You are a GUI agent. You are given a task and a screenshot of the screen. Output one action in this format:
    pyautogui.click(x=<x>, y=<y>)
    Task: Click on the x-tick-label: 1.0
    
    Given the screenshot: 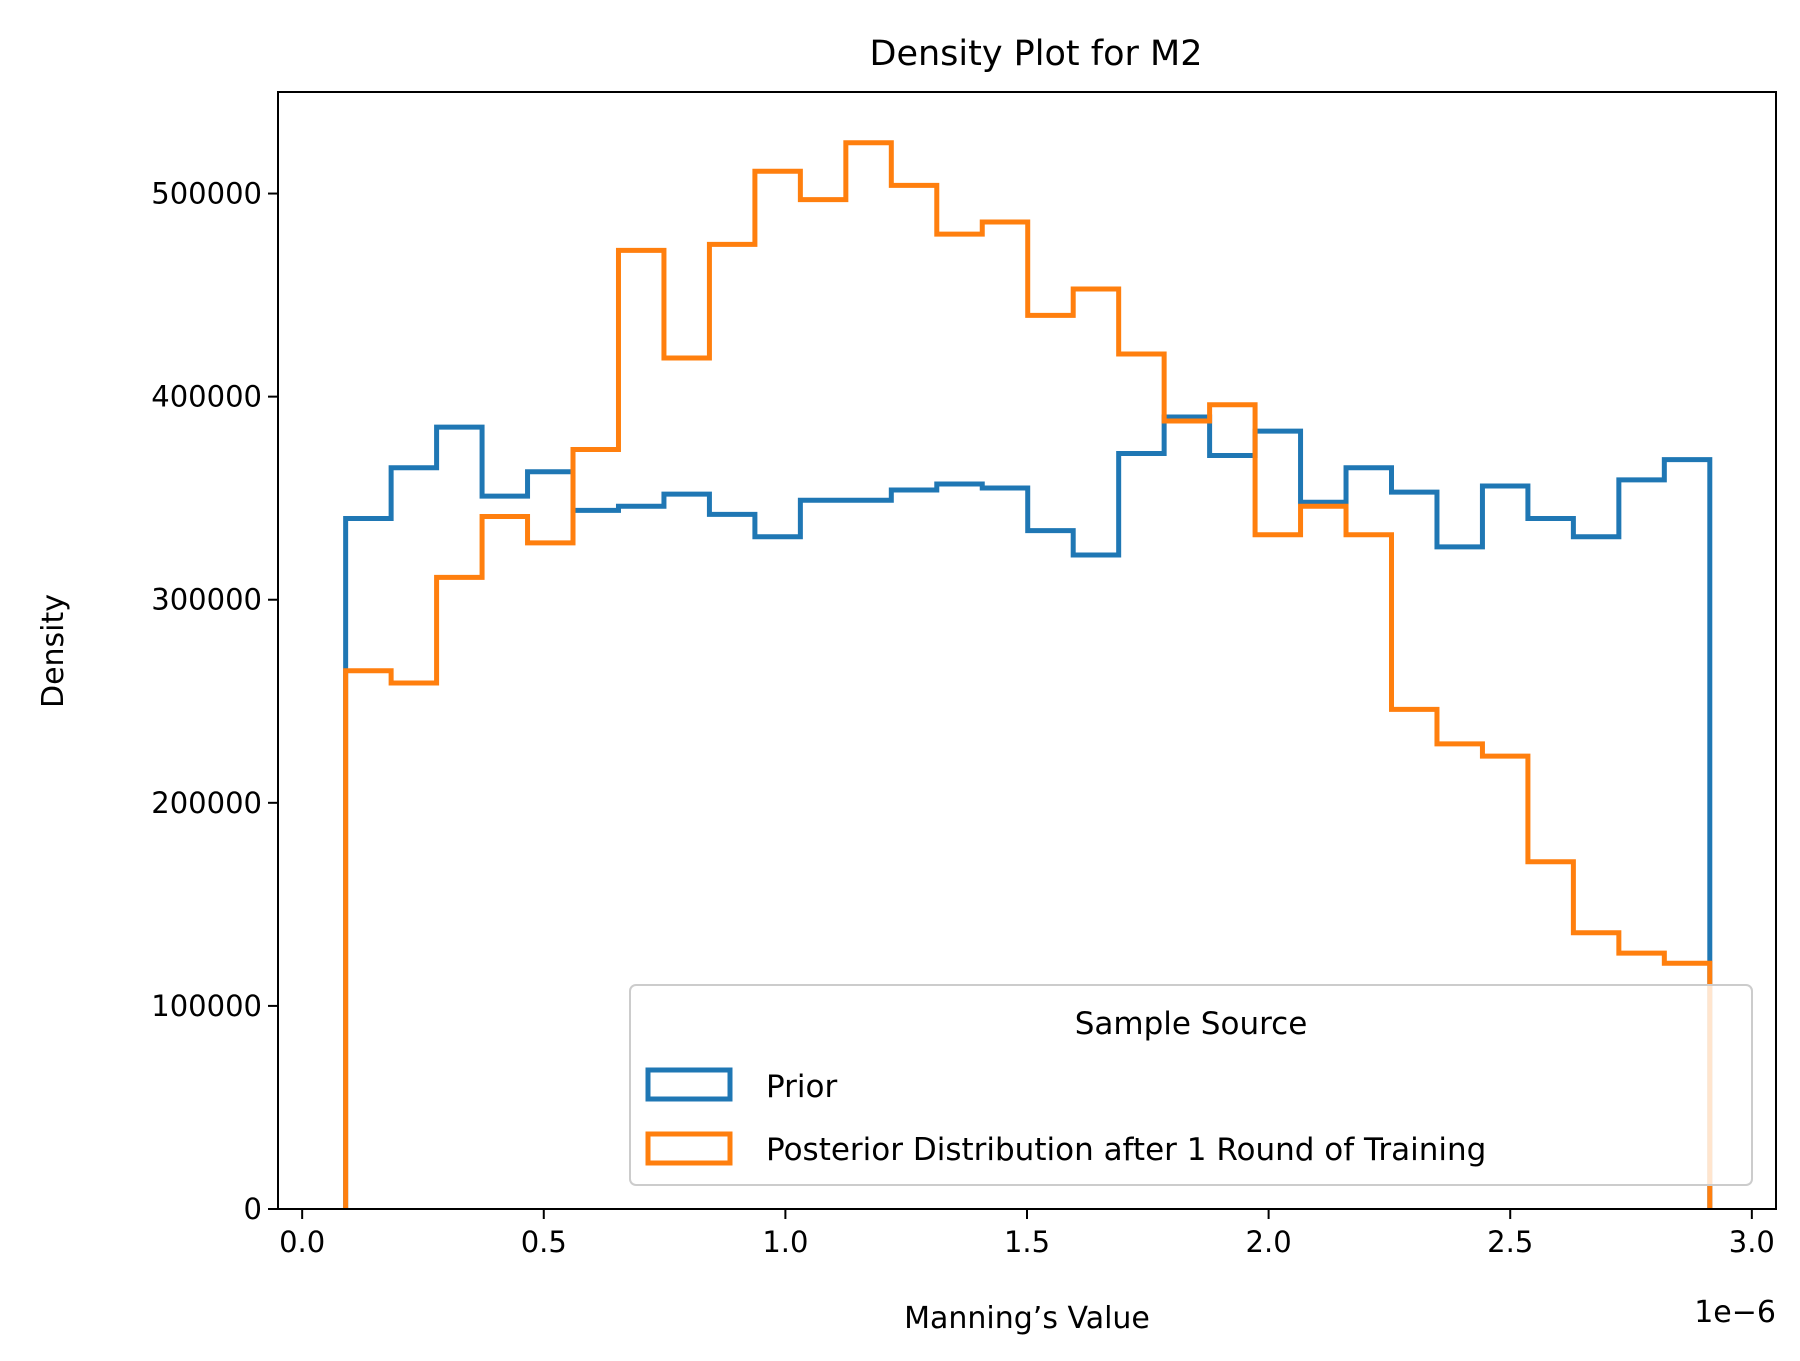 What is the action you would take?
    pyautogui.click(x=785, y=1242)
    